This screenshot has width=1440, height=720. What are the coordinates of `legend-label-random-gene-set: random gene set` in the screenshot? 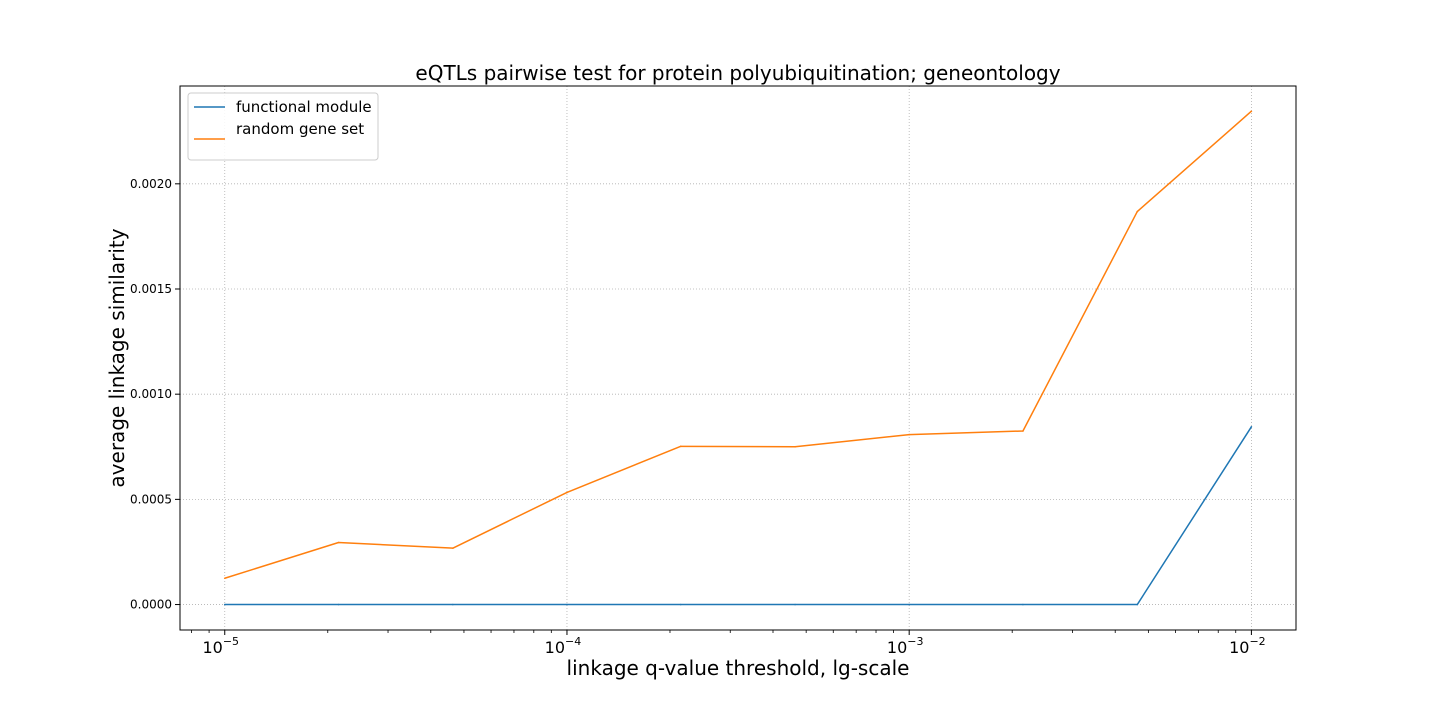 It's located at (300, 129).